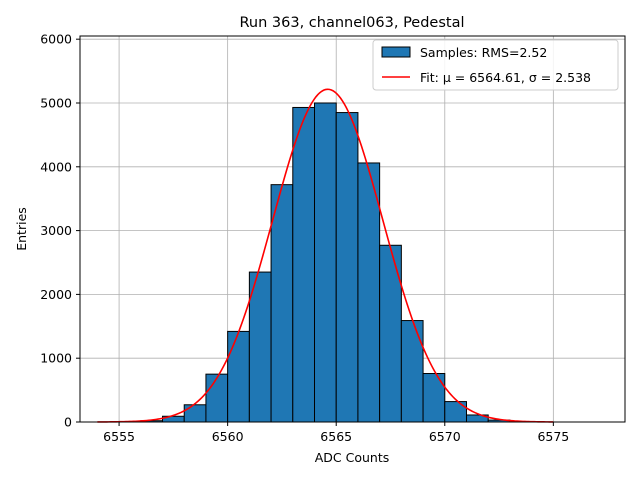  Describe the element at coordinates (553, 436) in the screenshot. I see `x-tick-label: 6575` at that location.